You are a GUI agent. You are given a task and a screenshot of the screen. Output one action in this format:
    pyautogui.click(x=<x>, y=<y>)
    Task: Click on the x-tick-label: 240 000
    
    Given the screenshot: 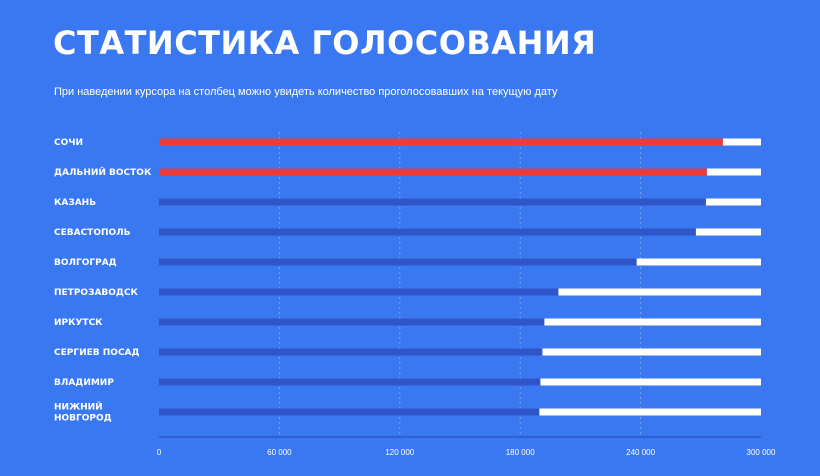 What is the action you would take?
    pyautogui.click(x=640, y=452)
    